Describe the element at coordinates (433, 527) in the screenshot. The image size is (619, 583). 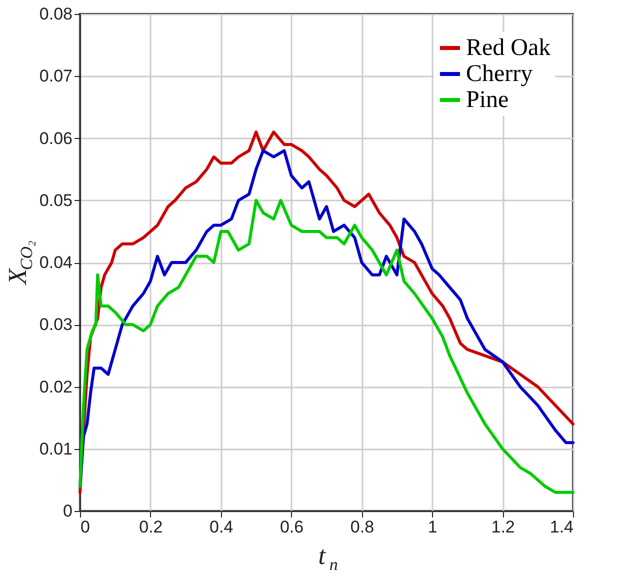
I see `x-tick-label: 1` at that location.